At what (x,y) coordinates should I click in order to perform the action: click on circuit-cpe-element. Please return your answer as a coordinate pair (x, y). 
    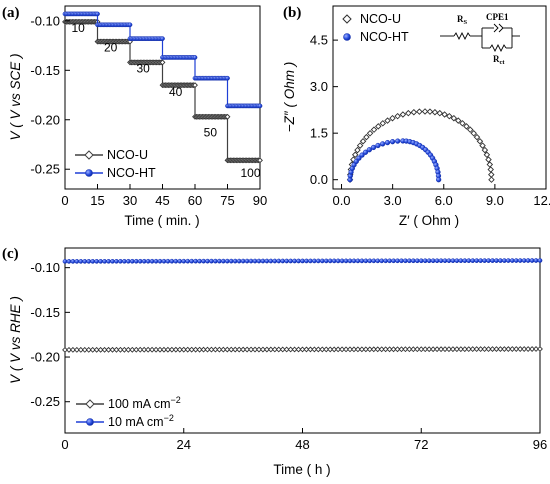
    Looking at the image, I should click on (498, 28).